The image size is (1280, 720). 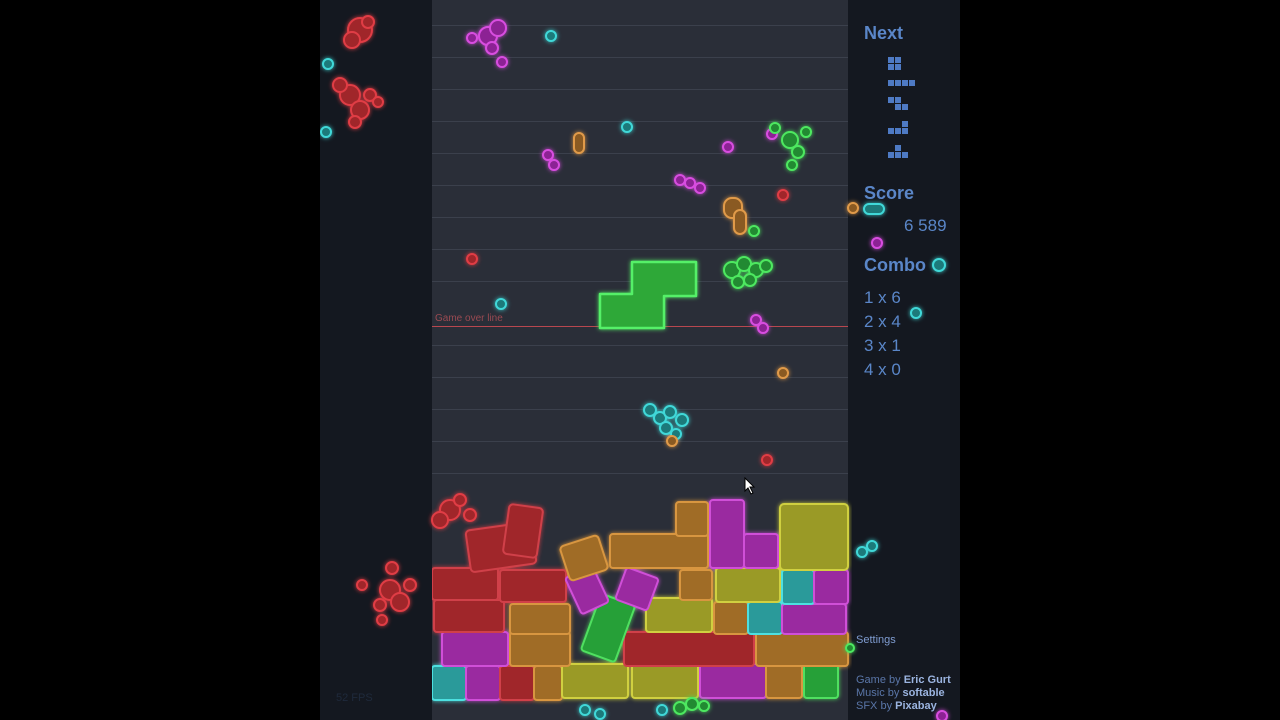 What do you see at coordinates (898, 103) in the screenshot?
I see `next-piece-z` at bounding box center [898, 103].